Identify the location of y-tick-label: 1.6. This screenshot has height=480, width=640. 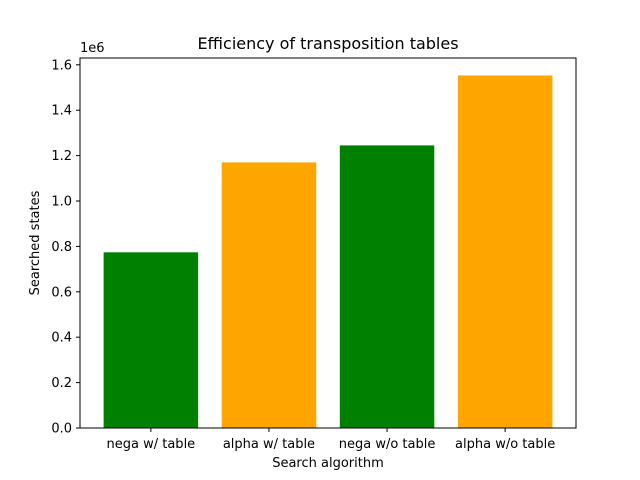
(61, 65).